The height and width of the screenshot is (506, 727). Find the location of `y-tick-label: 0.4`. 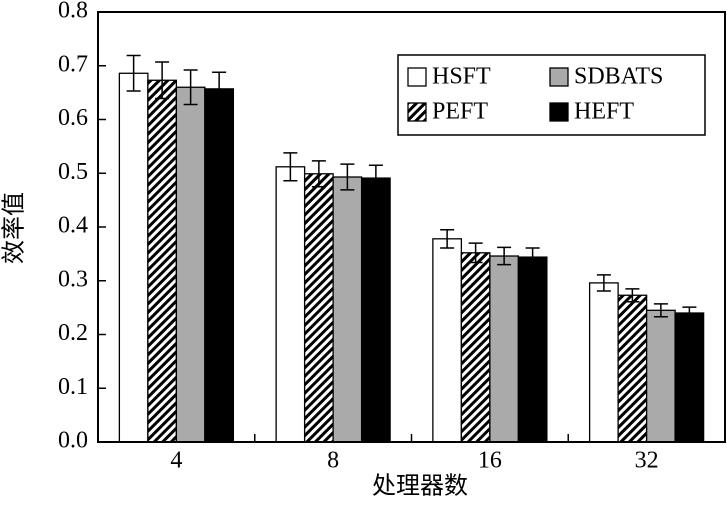

y-tick-label: 0.4 is located at coordinates (73, 226).